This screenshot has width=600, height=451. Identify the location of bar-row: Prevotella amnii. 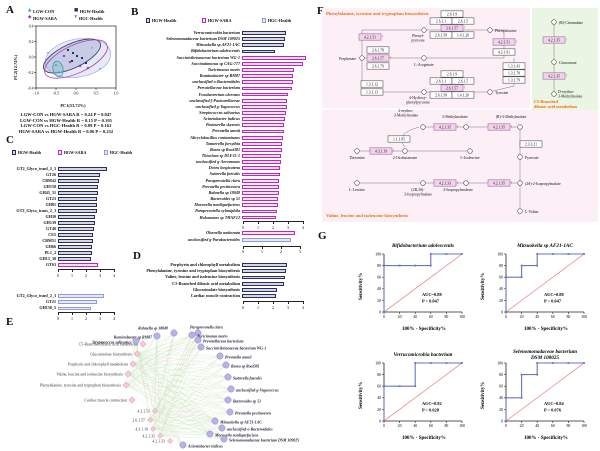
(207, 131).